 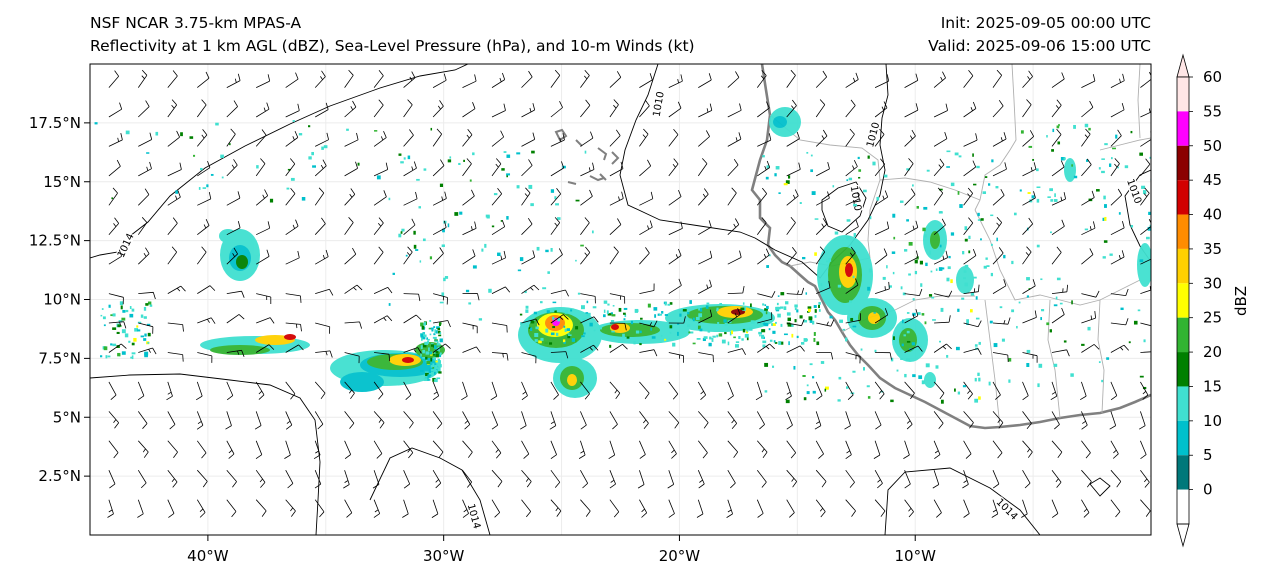 I want to click on lat-tick-label: 2.5°N, so click(x=59, y=476).